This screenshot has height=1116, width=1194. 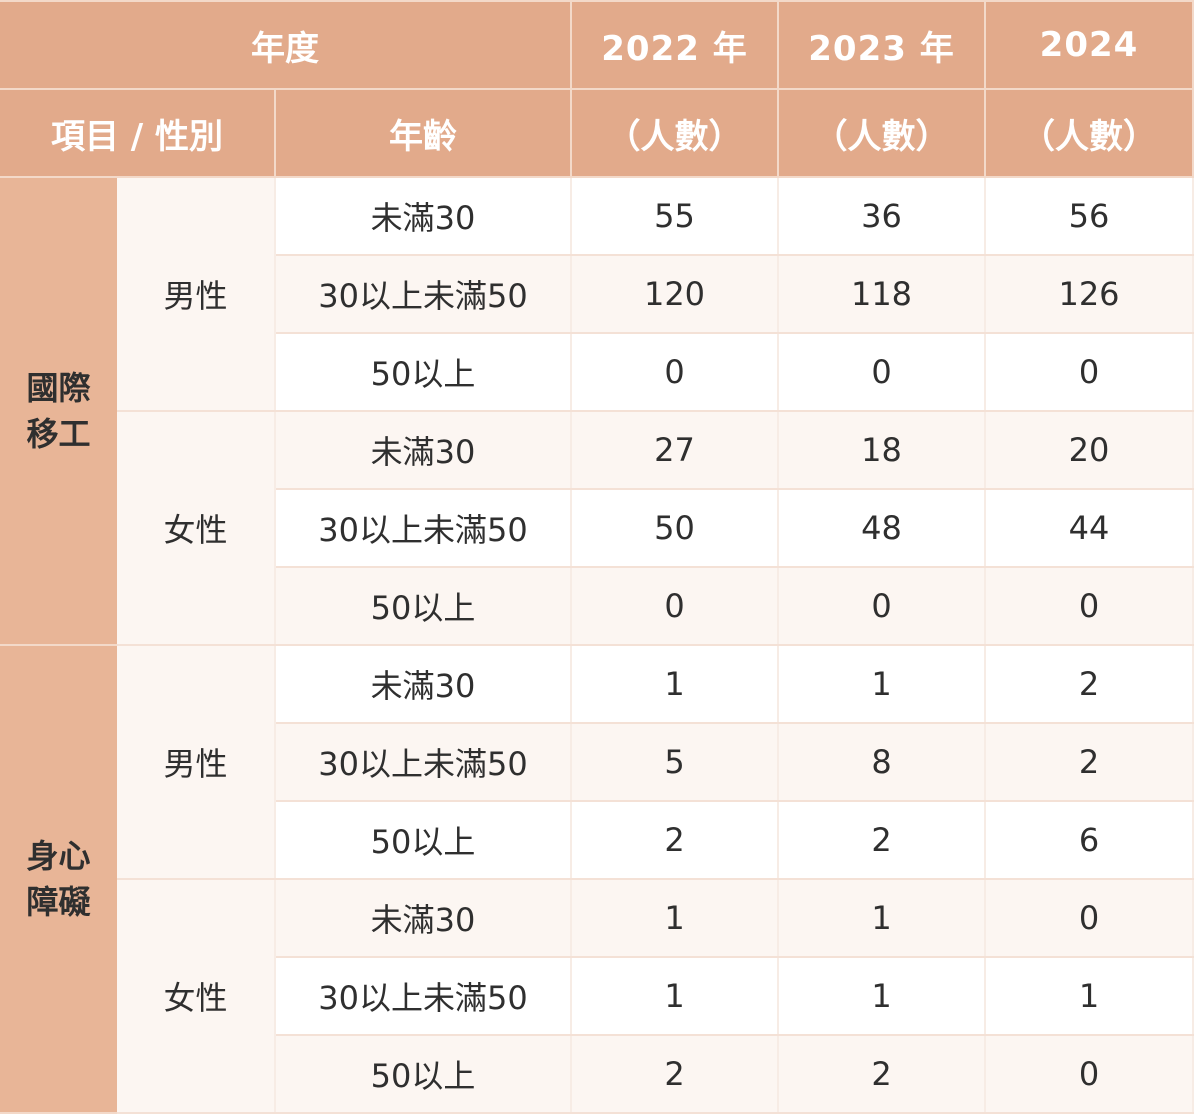 I want to click on age-label: 年齡, so click(x=423, y=133).